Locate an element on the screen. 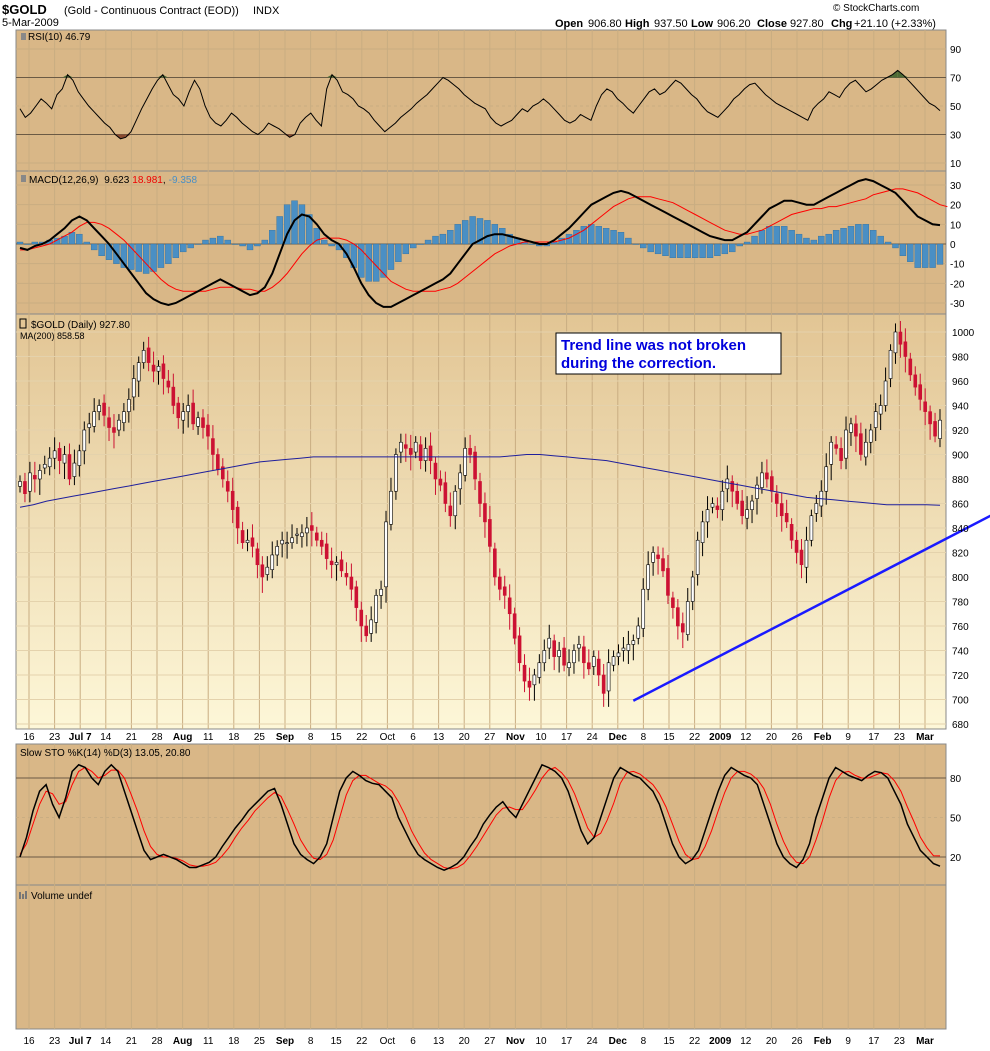  rsi-oversold-fill is located at coordinates (287, 136).